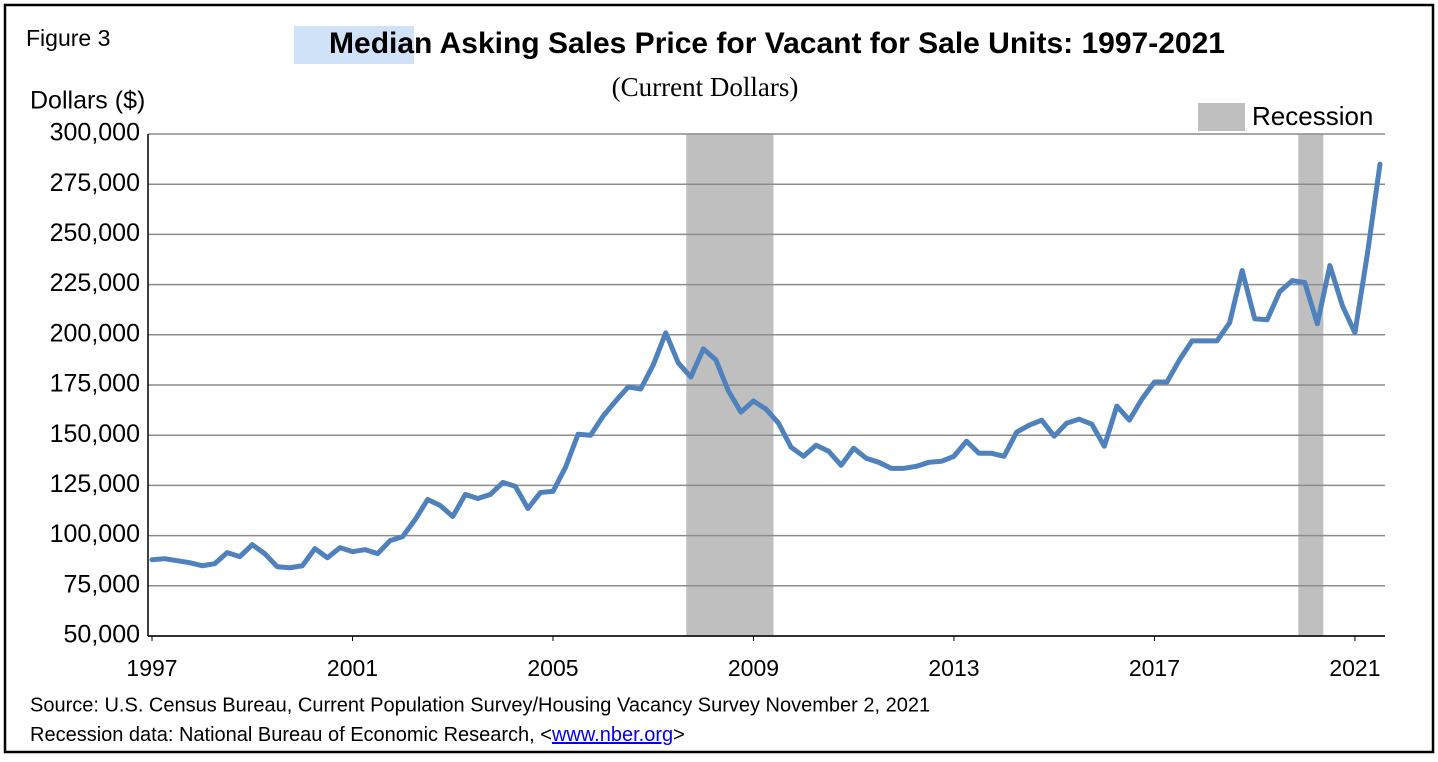  I want to click on note-link: www.nber.org, so click(612, 735).